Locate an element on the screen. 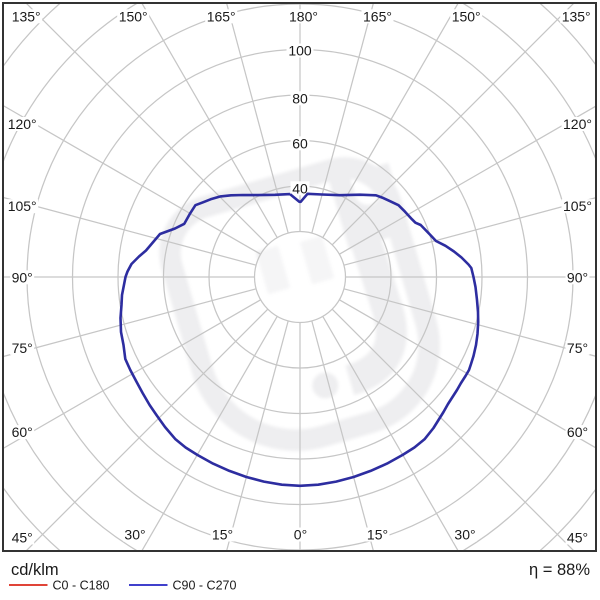 The width and height of the screenshot is (600, 600). svg-text: cd/klm is located at coordinates (35, 570).